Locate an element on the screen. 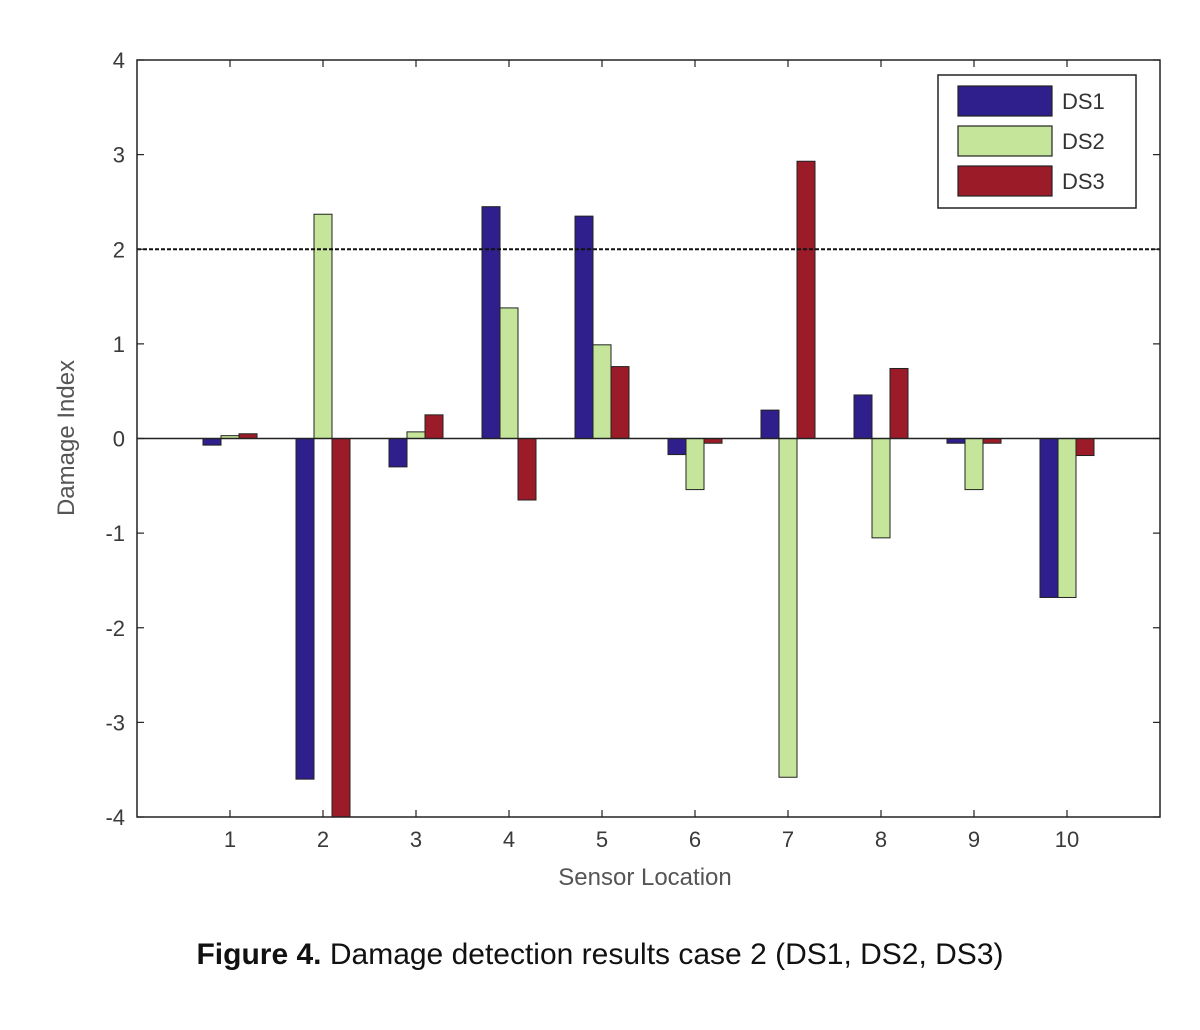 This screenshot has height=1030, width=1200. y-tick-label: 3 is located at coordinates (119, 155).